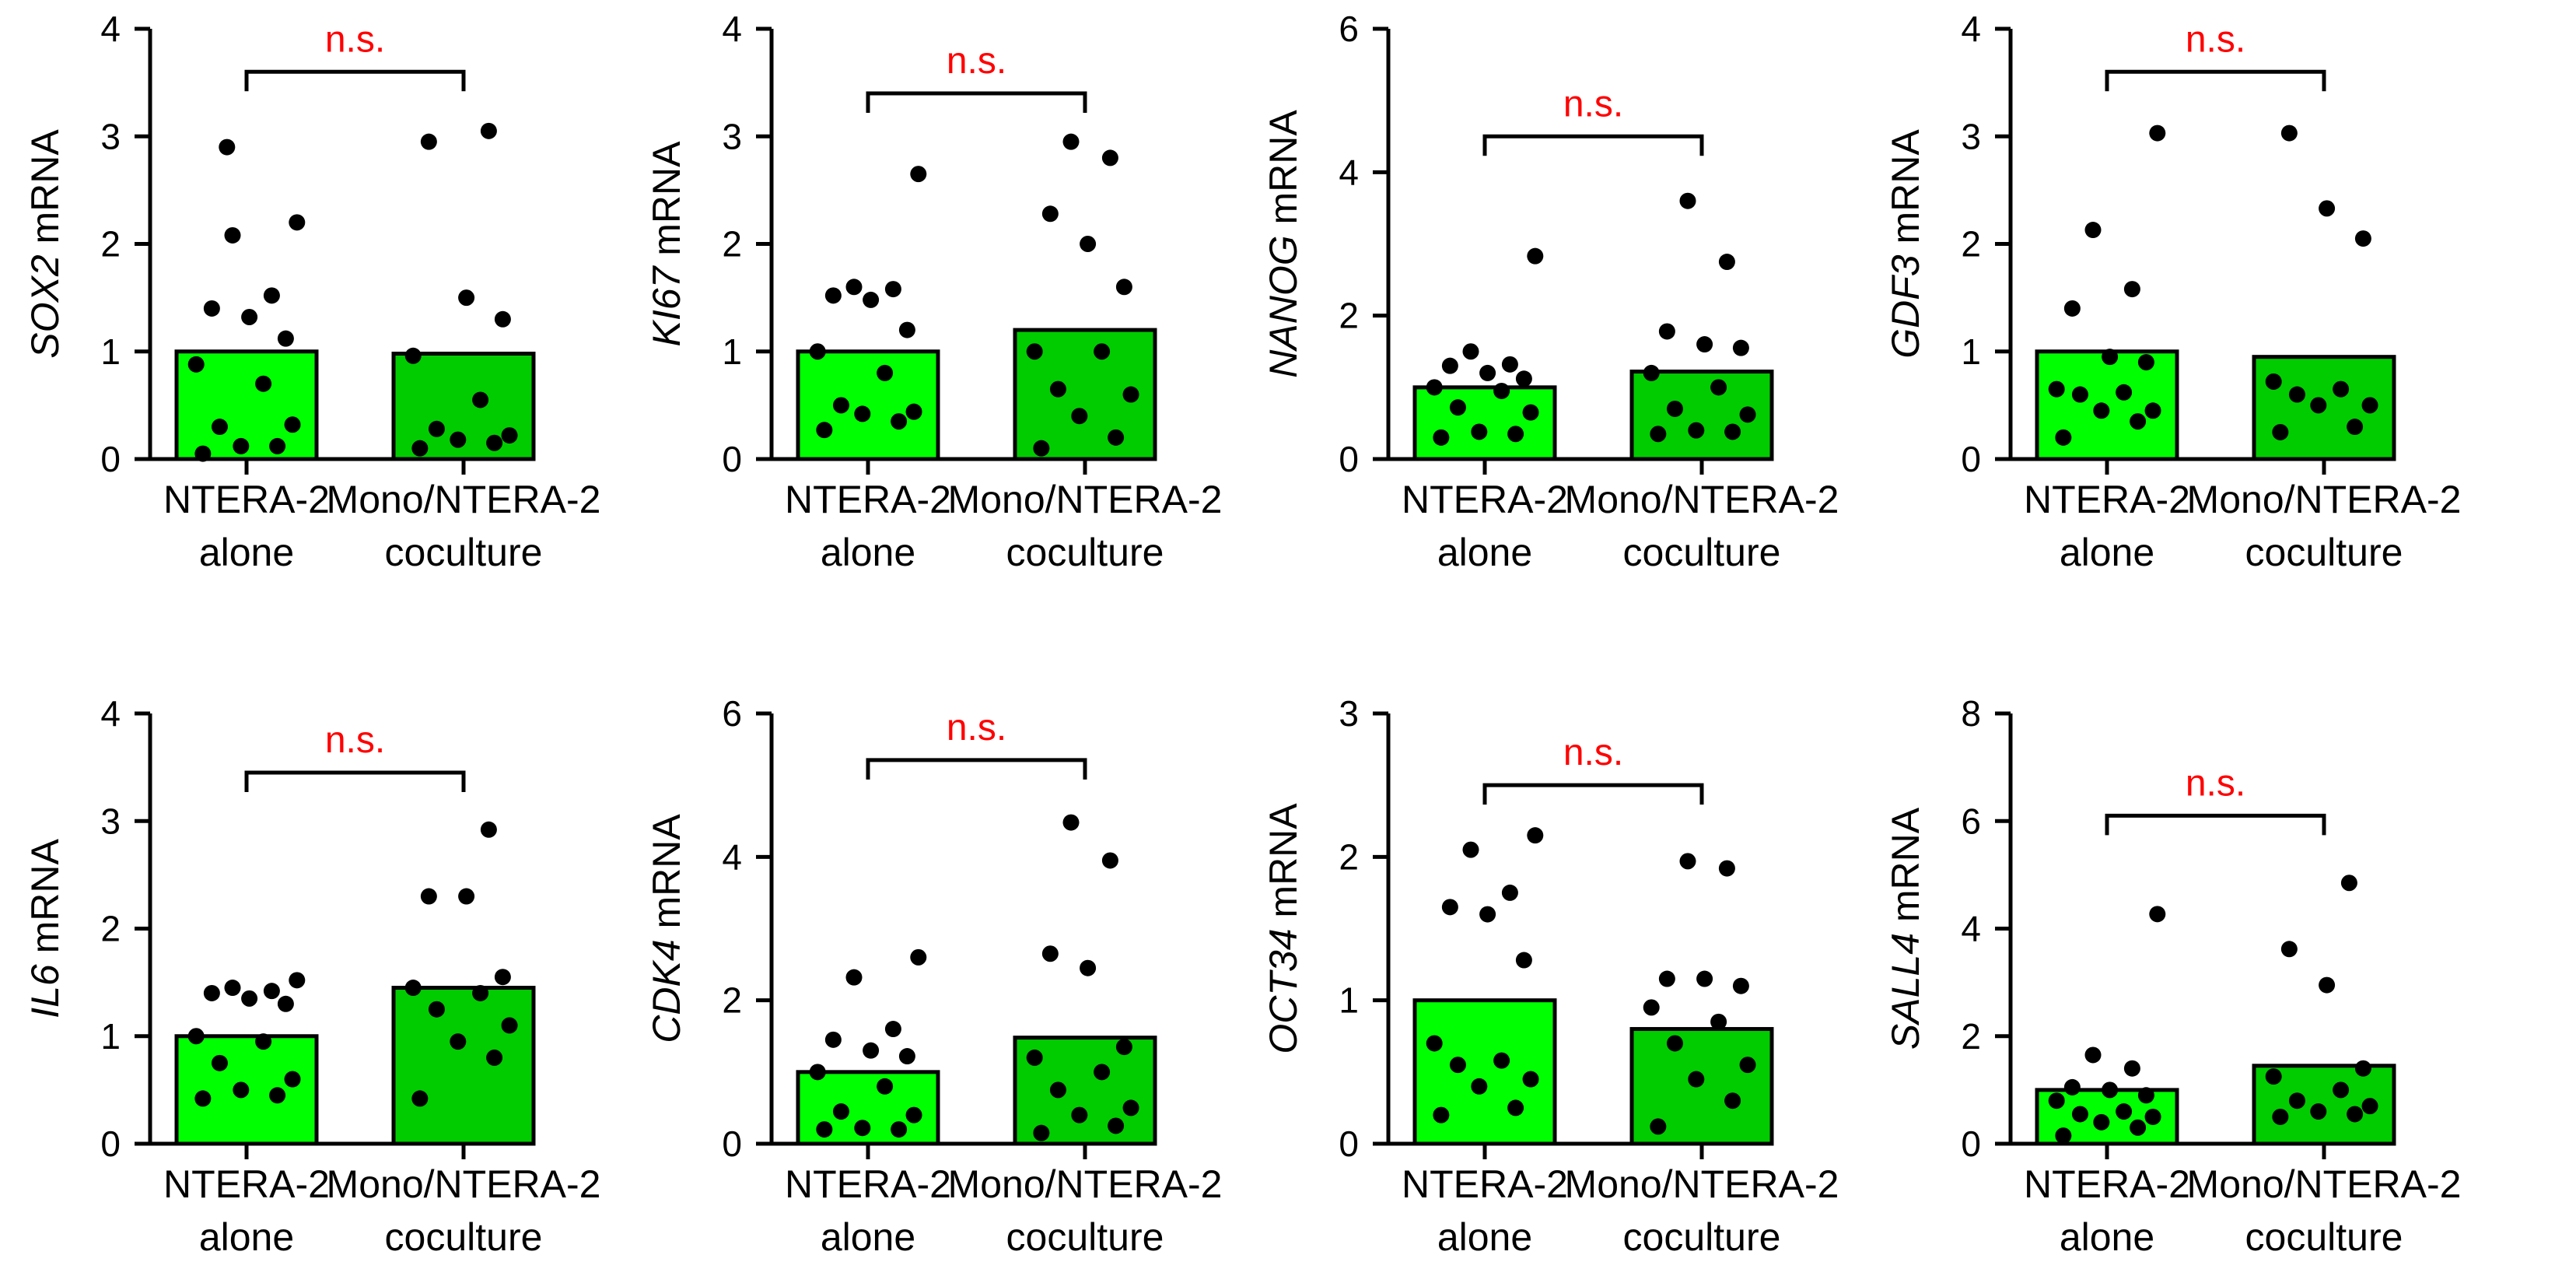 The image size is (2576, 1283). I want to click on y-axis-label: IL6 mRNA, so click(45, 928).